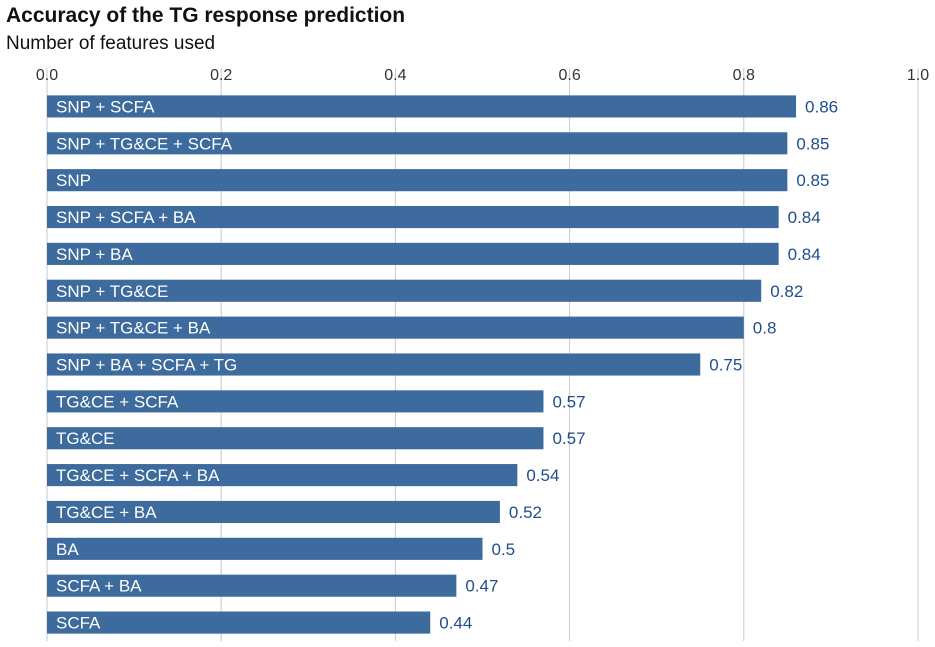  Describe the element at coordinates (94, 254) in the screenshot. I see `category-label: SNP + BA` at that location.